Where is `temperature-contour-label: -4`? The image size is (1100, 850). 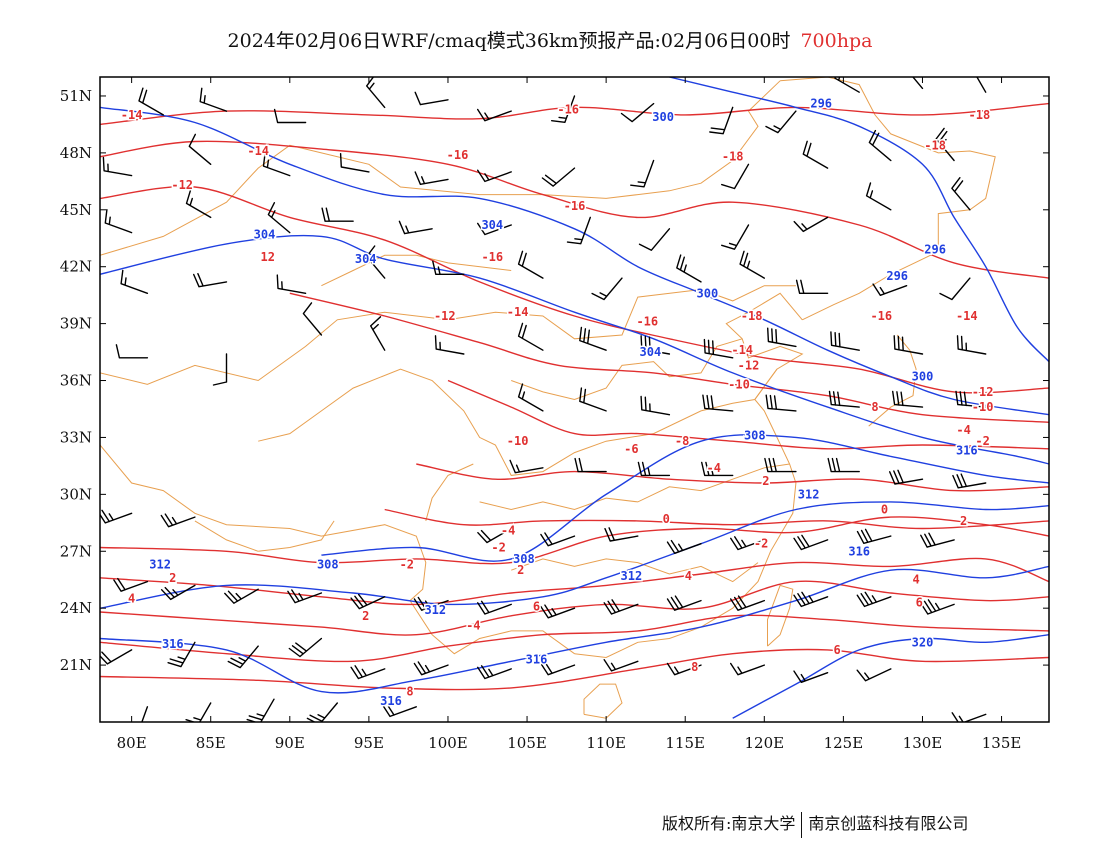
temperature-contour-label: -4 is located at coordinates (473, 625).